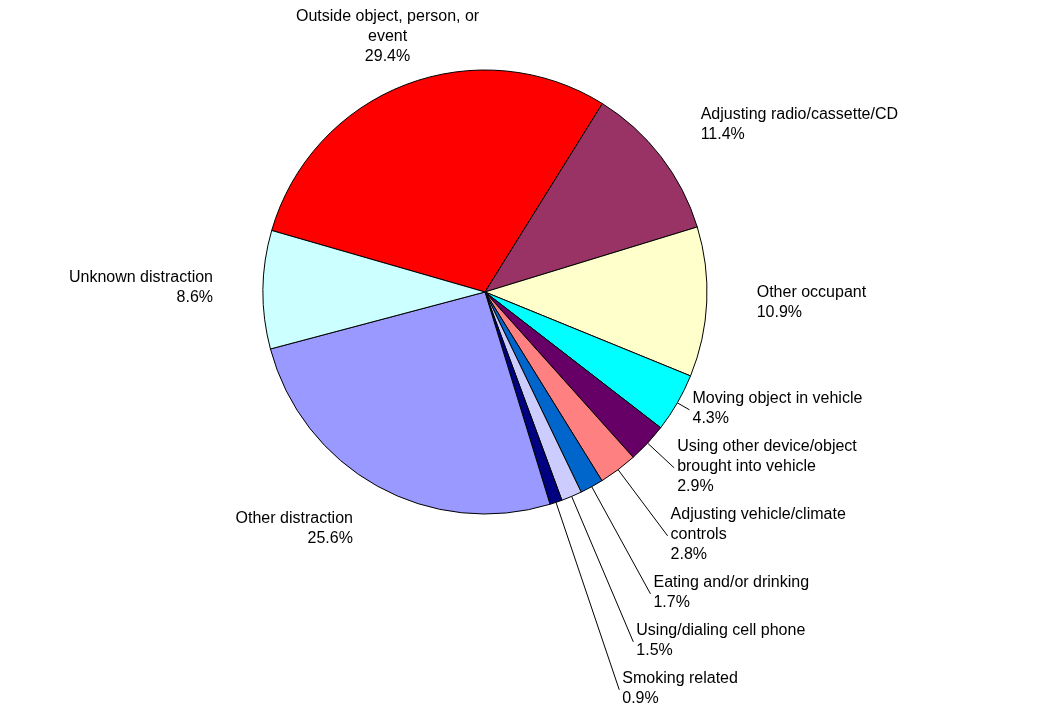  I want to click on data-label: 8.6%, so click(195, 297).